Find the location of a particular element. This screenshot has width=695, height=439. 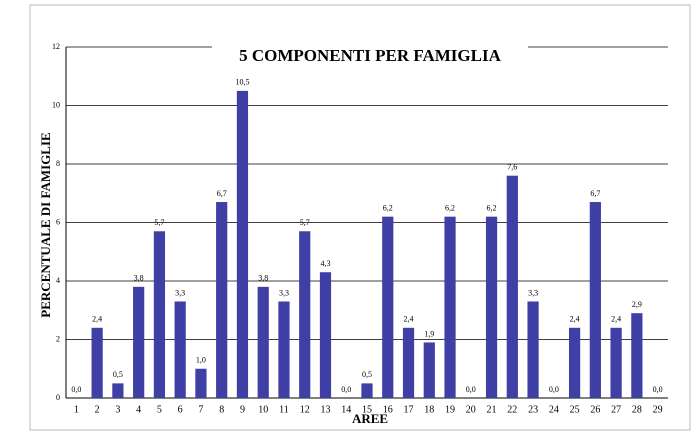

x-tick-label: 11 is located at coordinates (284, 409).